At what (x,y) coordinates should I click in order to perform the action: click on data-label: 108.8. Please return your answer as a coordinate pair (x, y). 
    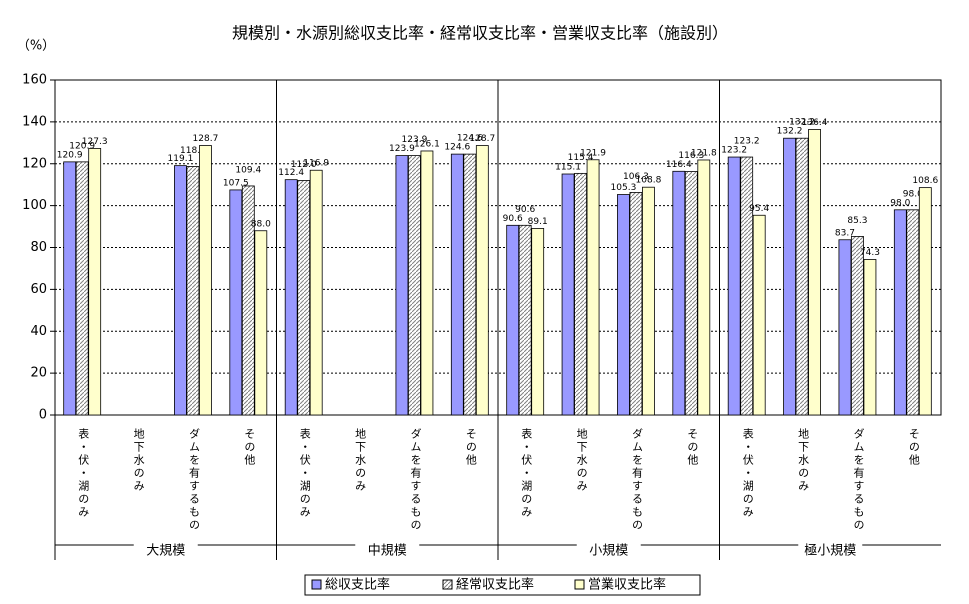
    Looking at the image, I should click on (649, 181).